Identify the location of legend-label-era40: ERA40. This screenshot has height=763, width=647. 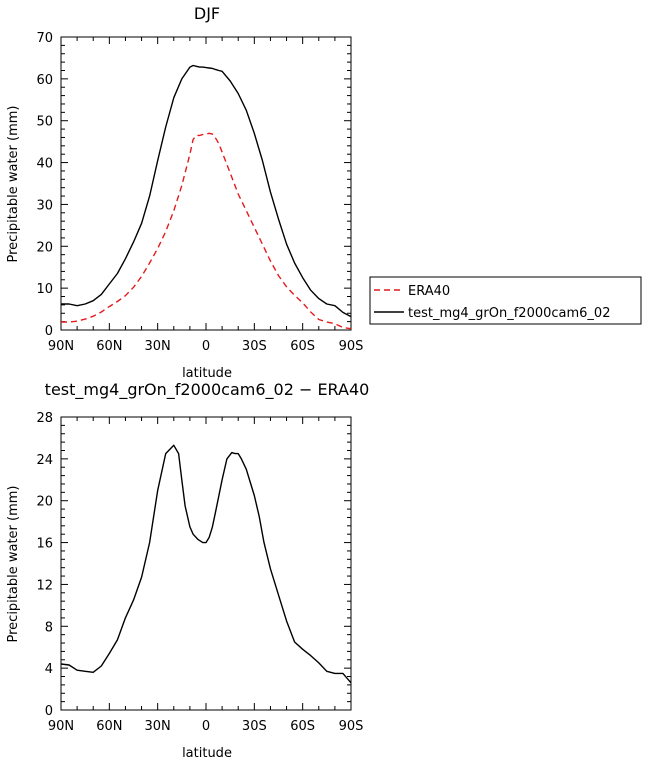
(429, 291).